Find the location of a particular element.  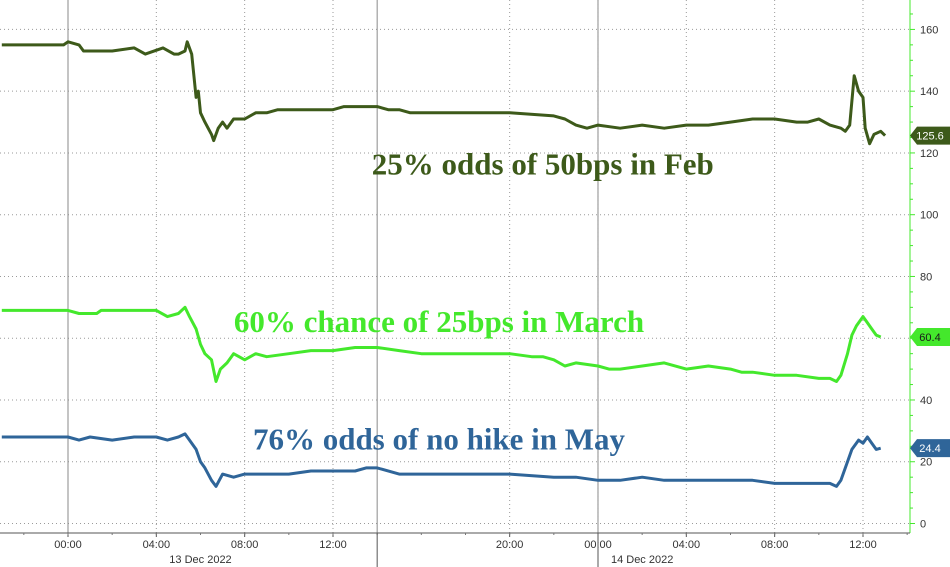

x-tick-label: 20:00 is located at coordinates (510, 545).